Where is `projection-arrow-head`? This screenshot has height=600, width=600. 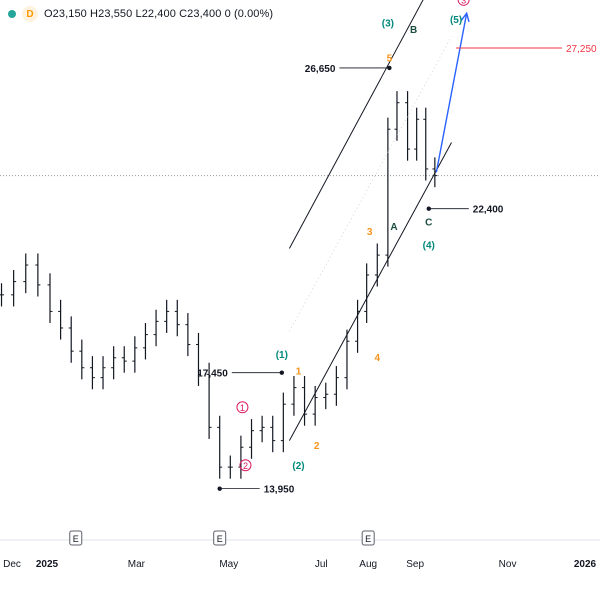 projection-arrow-head is located at coordinates (465, 17).